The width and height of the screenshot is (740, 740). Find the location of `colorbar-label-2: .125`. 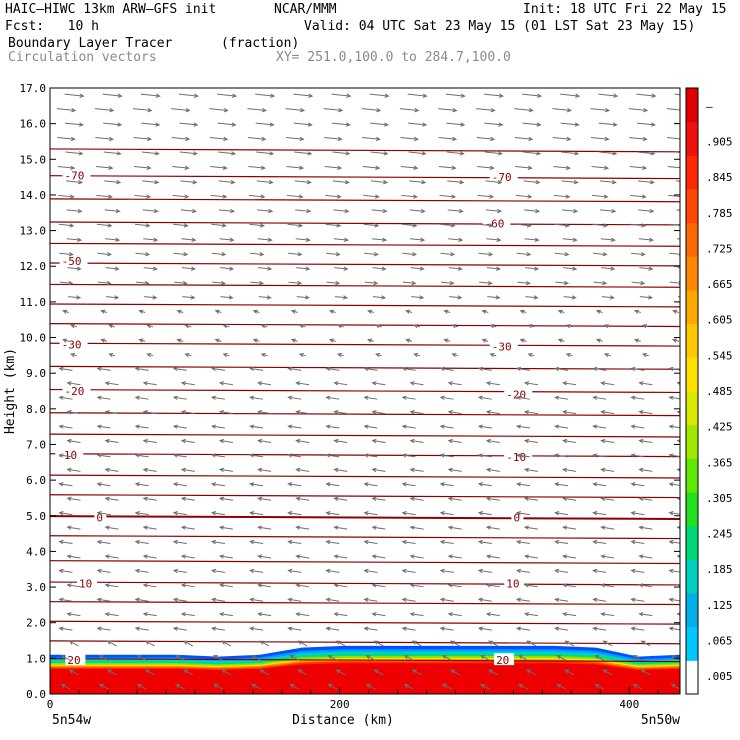

colorbar-label-2: .125 is located at coordinates (719, 605).